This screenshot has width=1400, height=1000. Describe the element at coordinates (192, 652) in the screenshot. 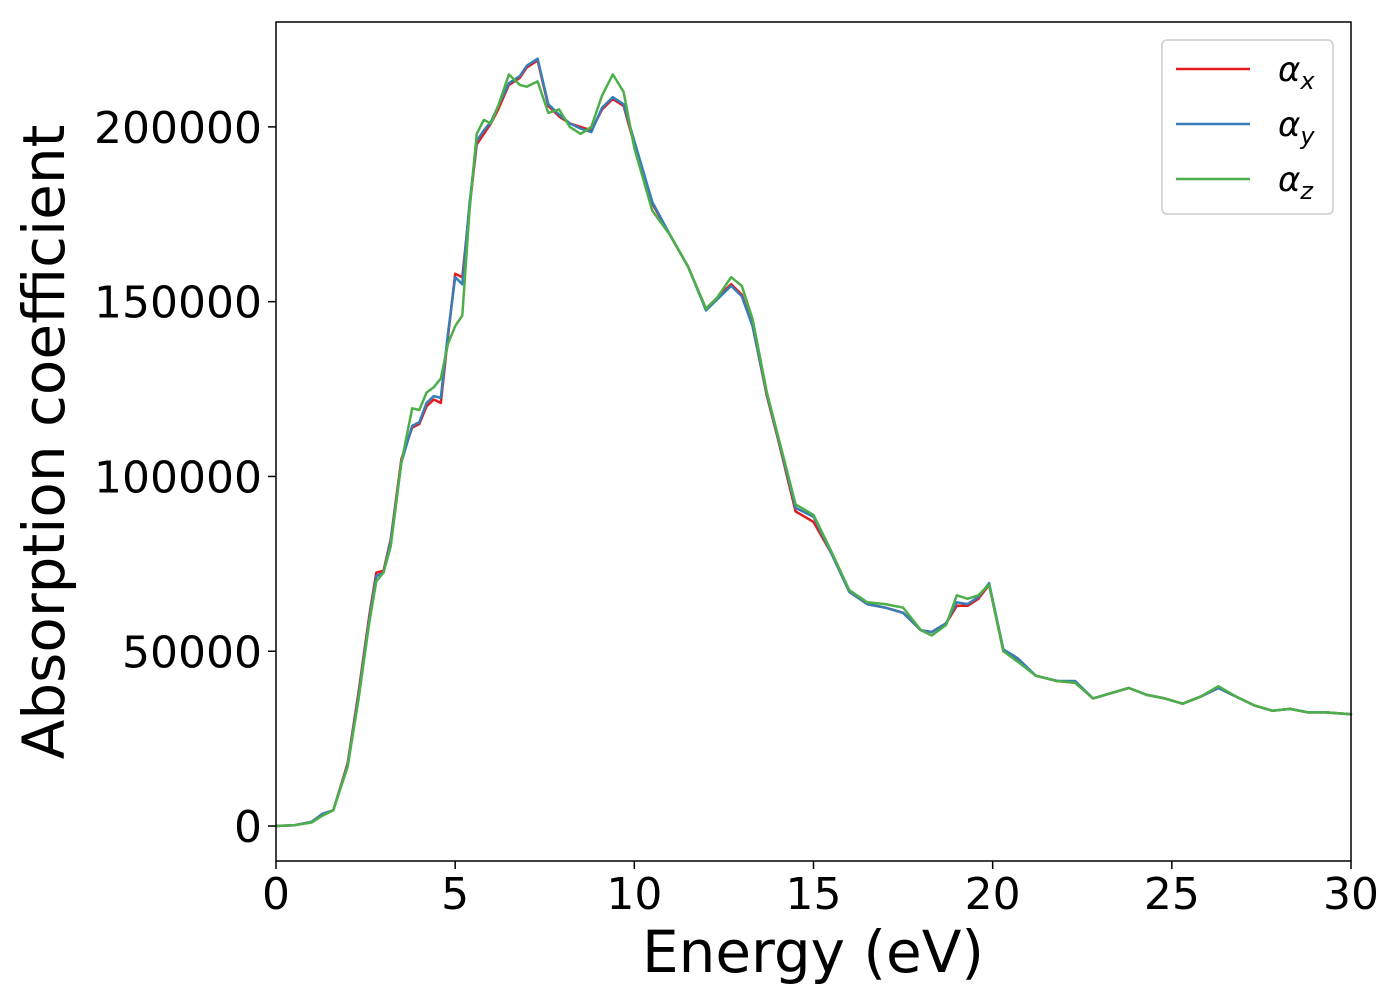

I see `y-tick-label: 50000` at that location.